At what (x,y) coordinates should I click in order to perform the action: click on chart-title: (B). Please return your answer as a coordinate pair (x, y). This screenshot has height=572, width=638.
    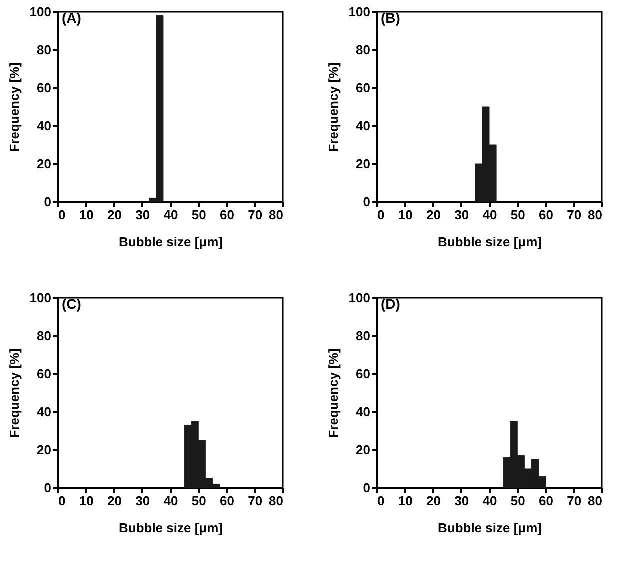
    Looking at the image, I should click on (390, 18).